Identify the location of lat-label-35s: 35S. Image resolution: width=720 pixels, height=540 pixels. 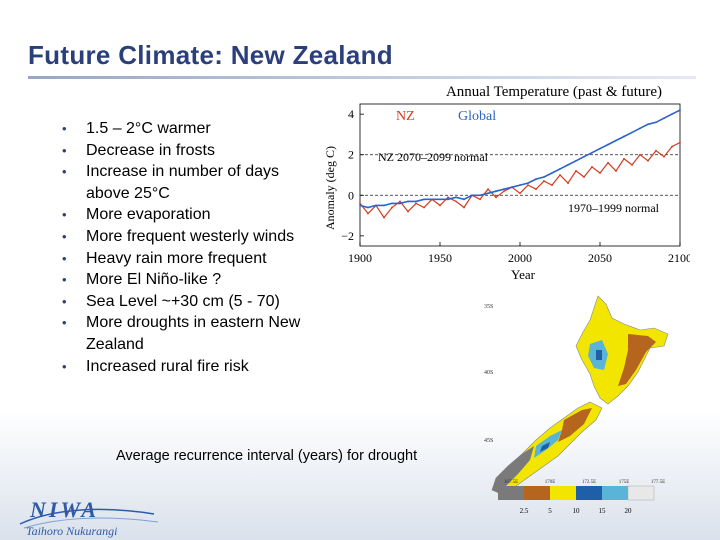
(488, 307).